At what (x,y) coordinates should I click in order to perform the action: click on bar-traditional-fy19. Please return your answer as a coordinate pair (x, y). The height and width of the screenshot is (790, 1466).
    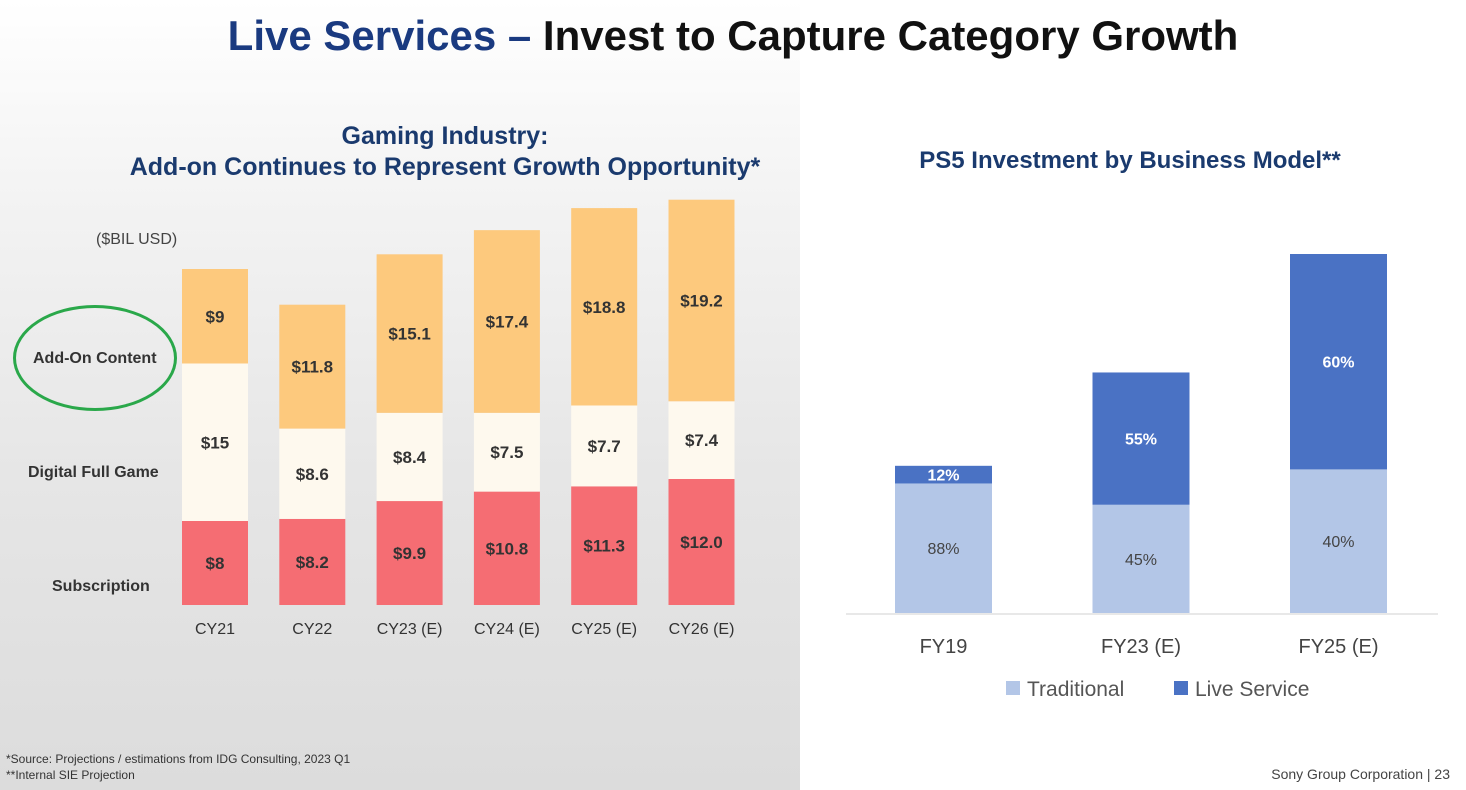
    Looking at the image, I should click on (943, 548).